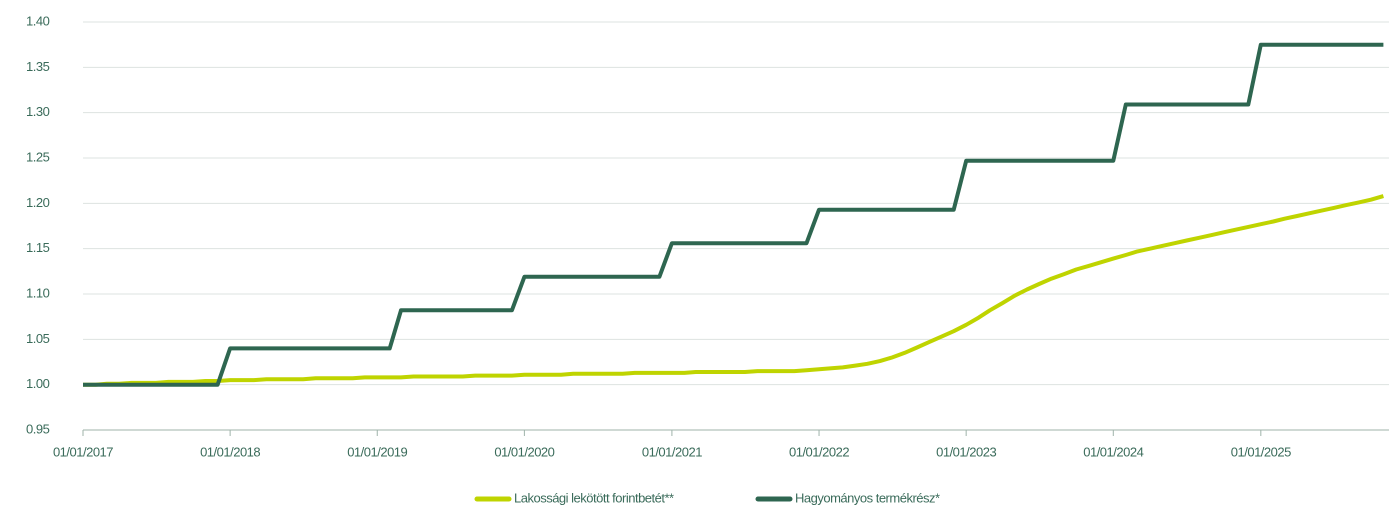 The height and width of the screenshot is (508, 1389). I want to click on x-tick-label: 01/01/2019, so click(377, 451).